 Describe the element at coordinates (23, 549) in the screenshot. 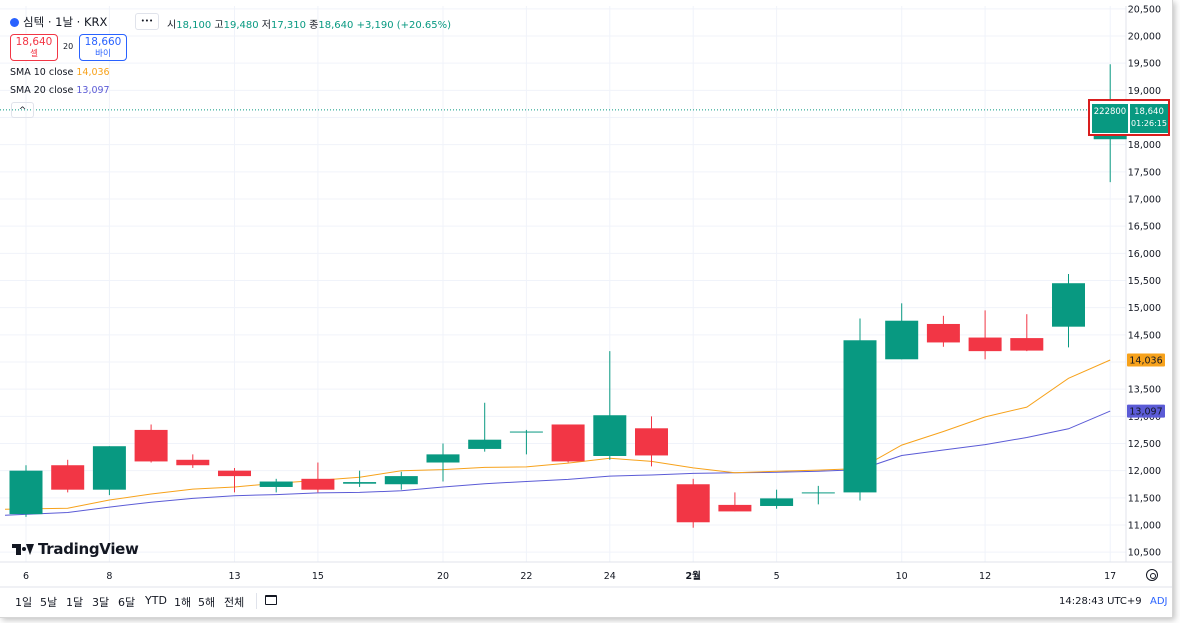

I see `tv-logo-icon` at that location.